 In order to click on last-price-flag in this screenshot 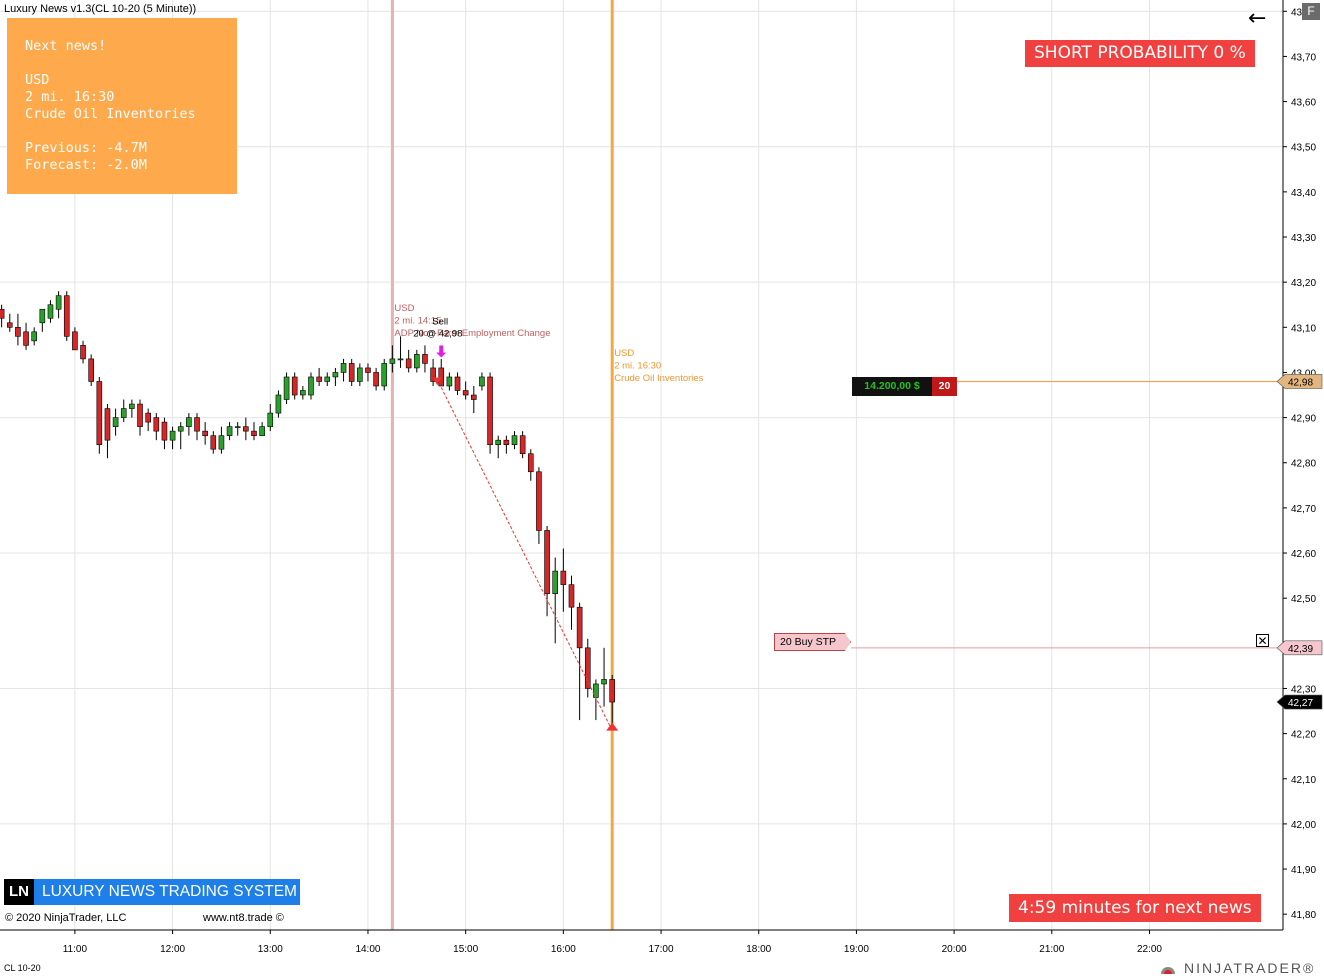, I will do `click(1299, 702)`.